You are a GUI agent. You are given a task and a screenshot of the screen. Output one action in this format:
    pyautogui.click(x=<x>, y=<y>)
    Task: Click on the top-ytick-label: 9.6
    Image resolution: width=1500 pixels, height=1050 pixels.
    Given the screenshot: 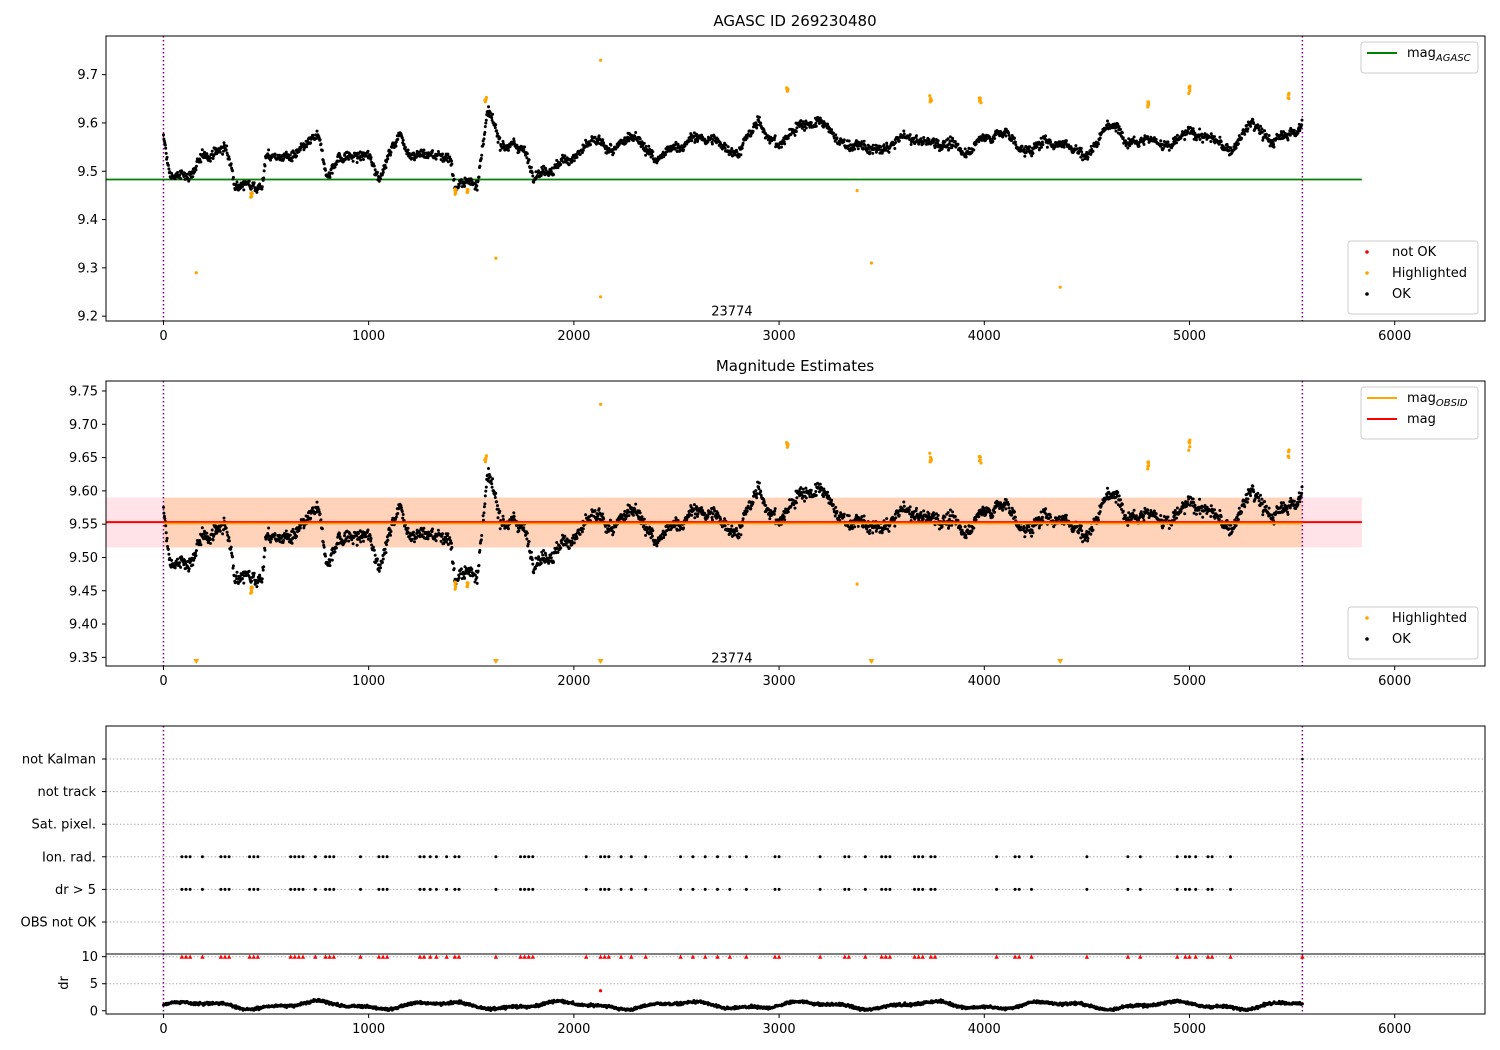 What is the action you would take?
    pyautogui.click(x=87, y=123)
    